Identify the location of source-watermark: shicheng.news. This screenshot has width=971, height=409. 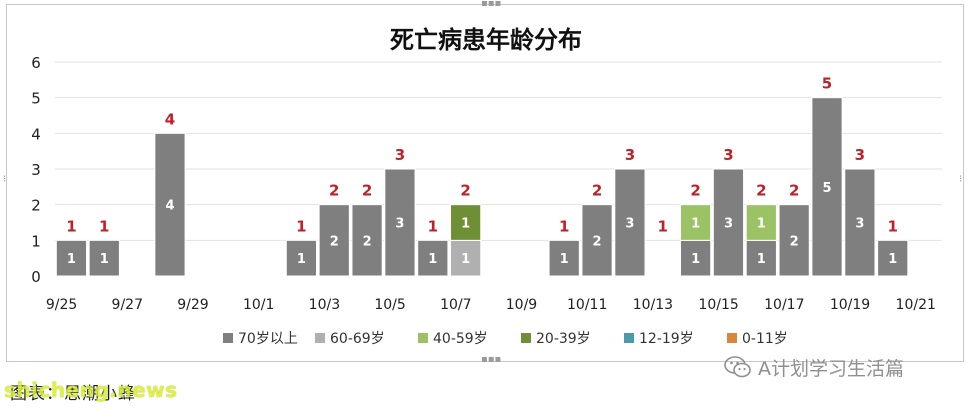
(91, 390).